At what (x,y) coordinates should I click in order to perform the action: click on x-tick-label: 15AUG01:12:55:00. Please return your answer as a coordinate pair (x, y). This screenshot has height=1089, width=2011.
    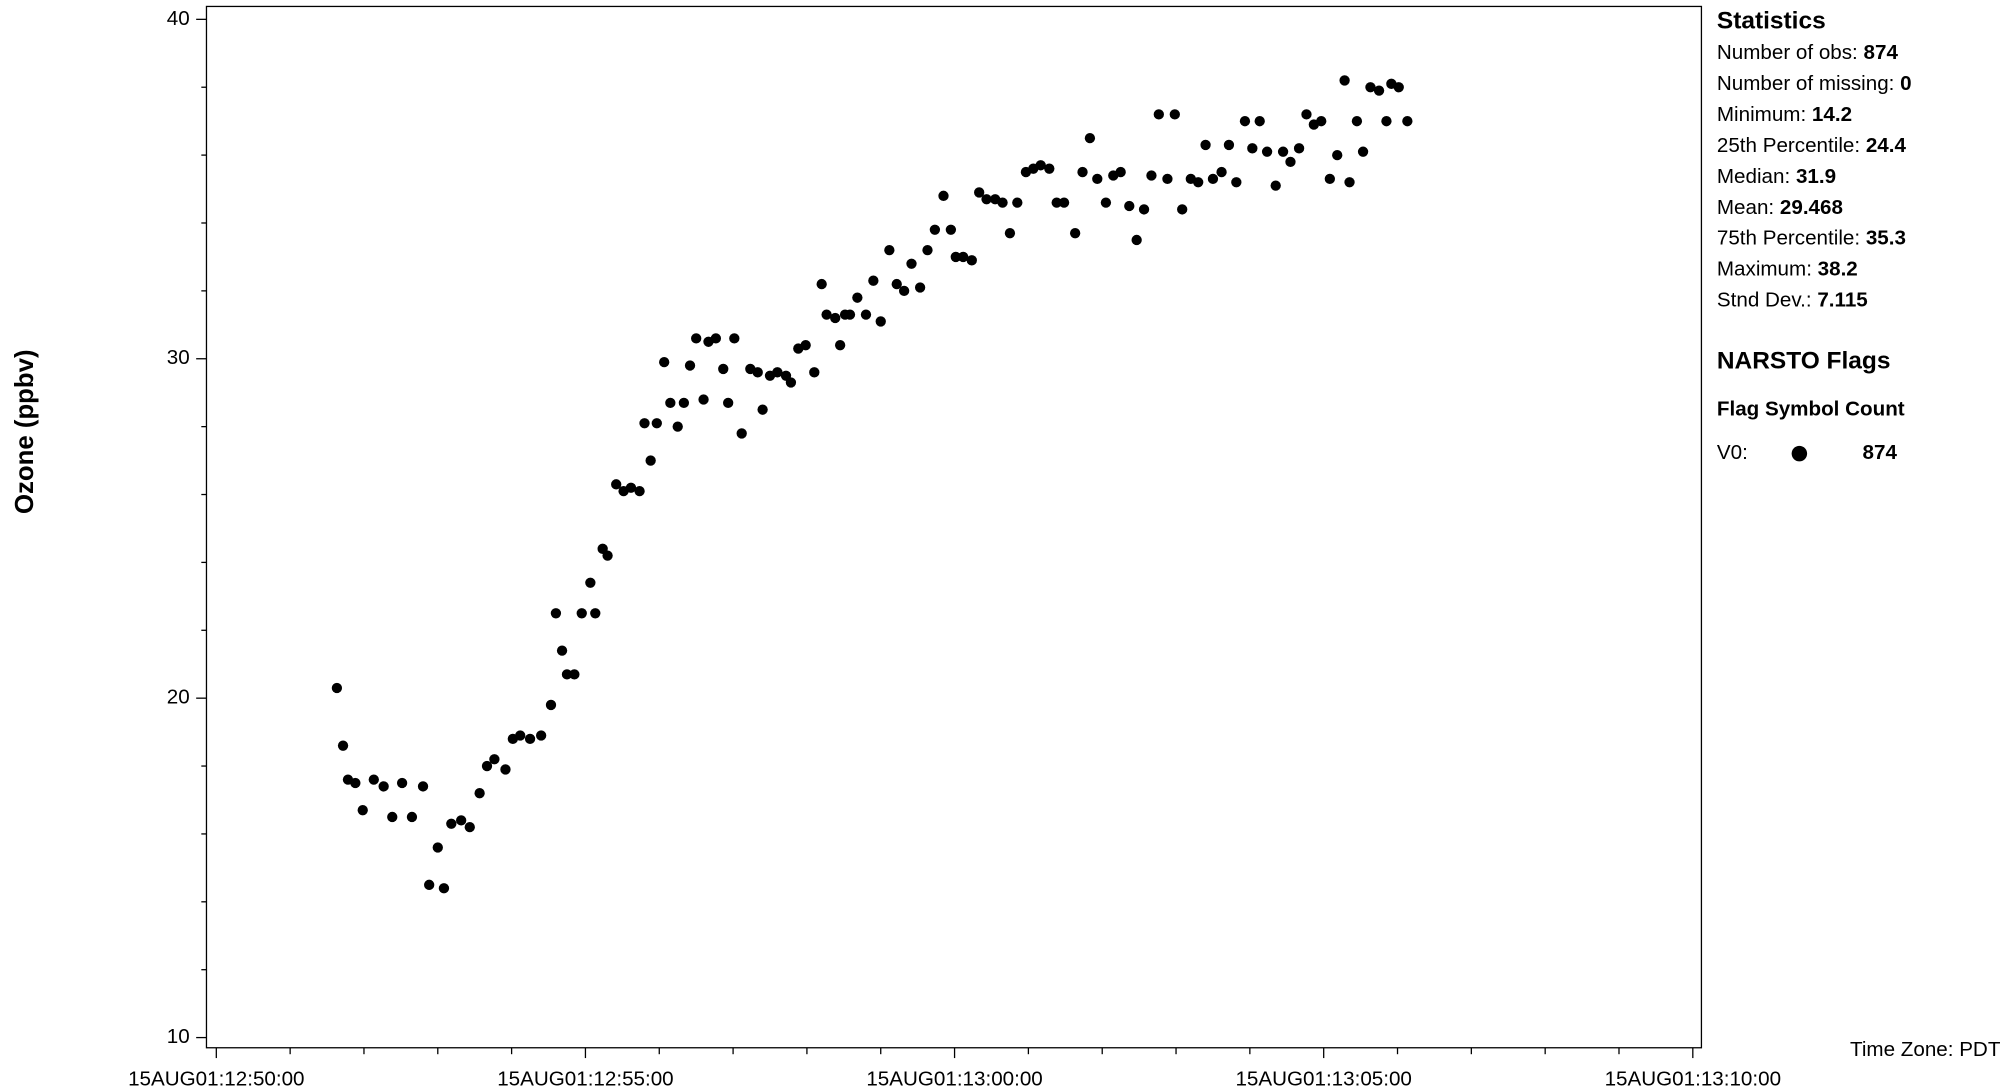
    Looking at the image, I should click on (585, 1078).